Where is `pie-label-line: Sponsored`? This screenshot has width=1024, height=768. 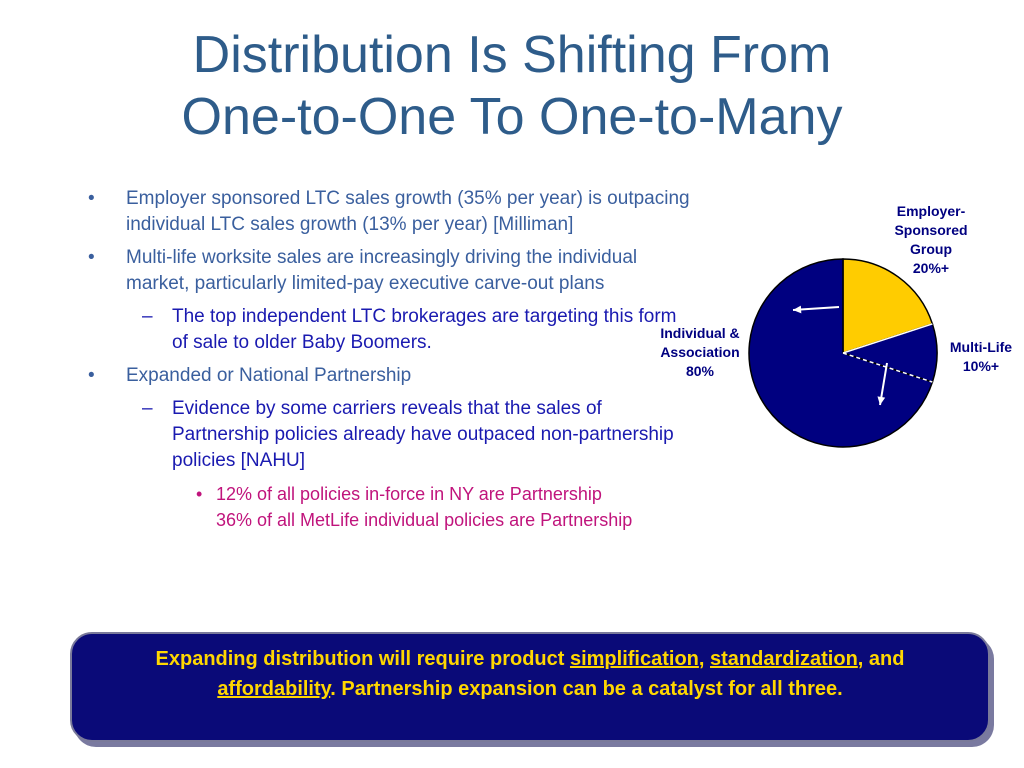
pie-label-line: Sponsored is located at coordinates (931, 230).